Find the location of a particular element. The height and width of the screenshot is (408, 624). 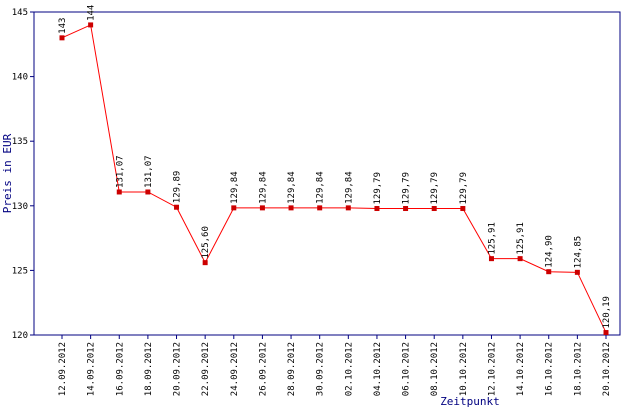

data-label: 143 is located at coordinates (63, 26).